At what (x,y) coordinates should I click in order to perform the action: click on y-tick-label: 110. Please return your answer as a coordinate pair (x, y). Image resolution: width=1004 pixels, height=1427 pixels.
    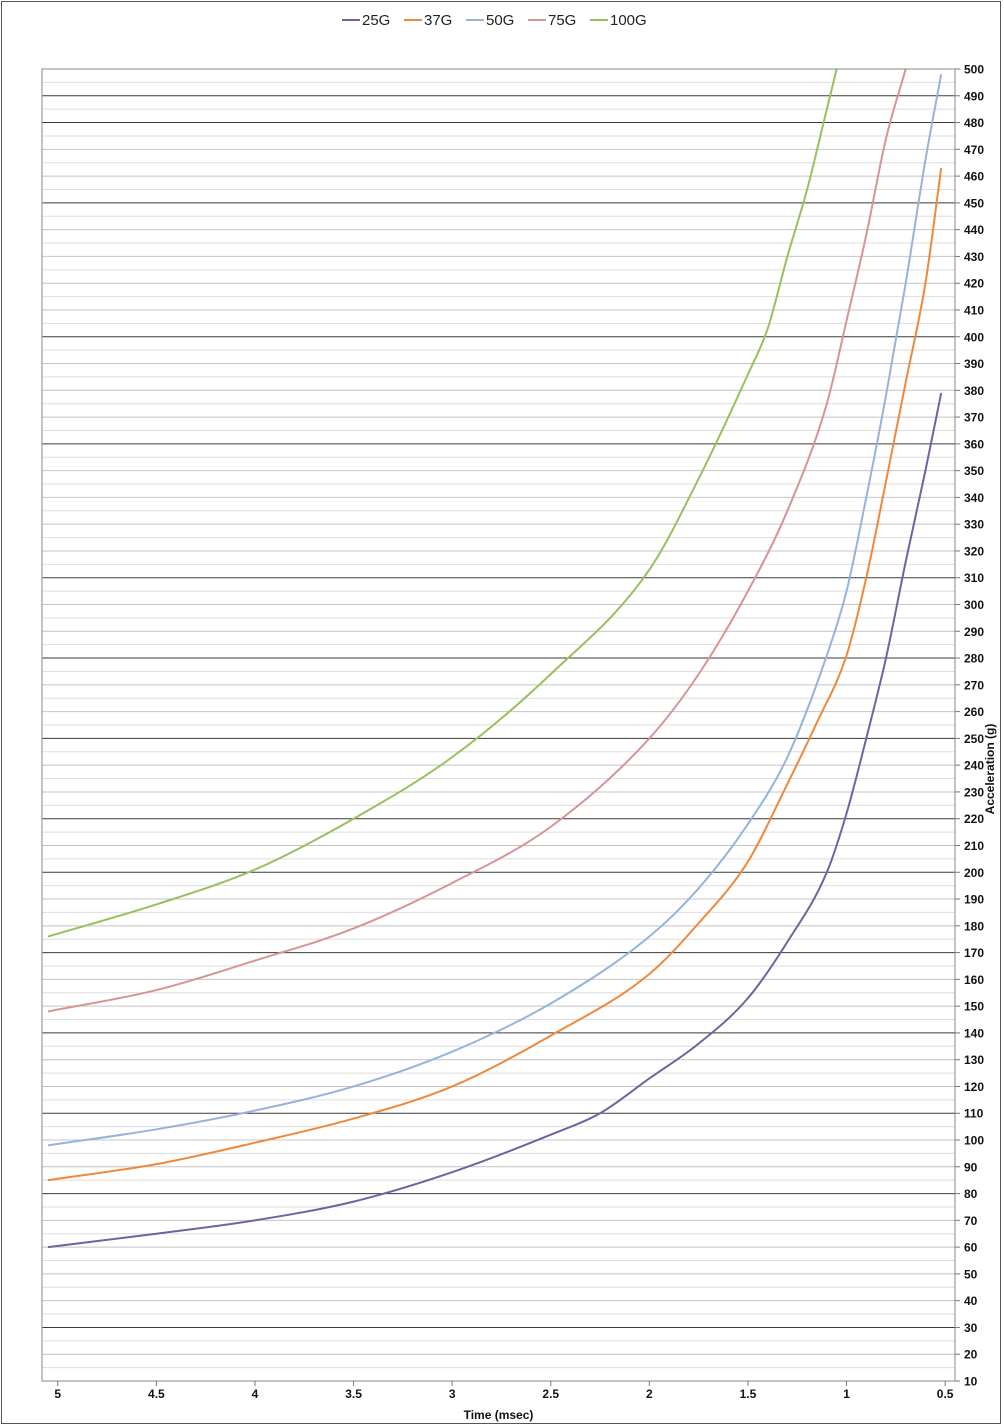
    Looking at the image, I should click on (974, 1114).